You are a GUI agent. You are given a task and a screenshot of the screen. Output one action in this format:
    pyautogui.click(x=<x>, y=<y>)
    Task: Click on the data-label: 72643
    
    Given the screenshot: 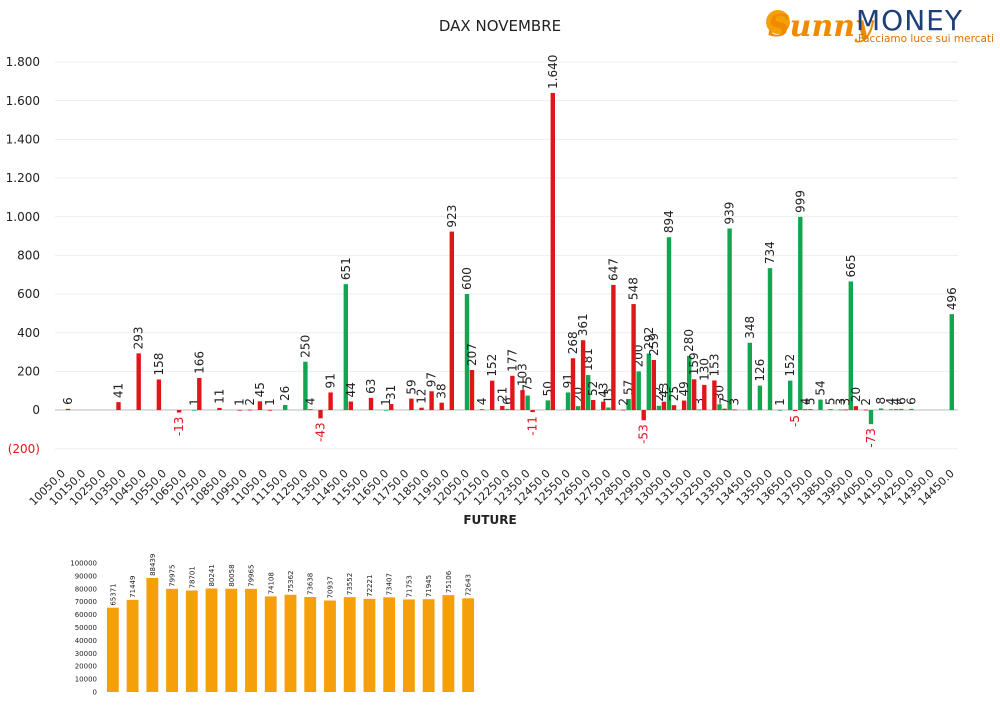 What is the action you would take?
    pyautogui.click(x=469, y=585)
    